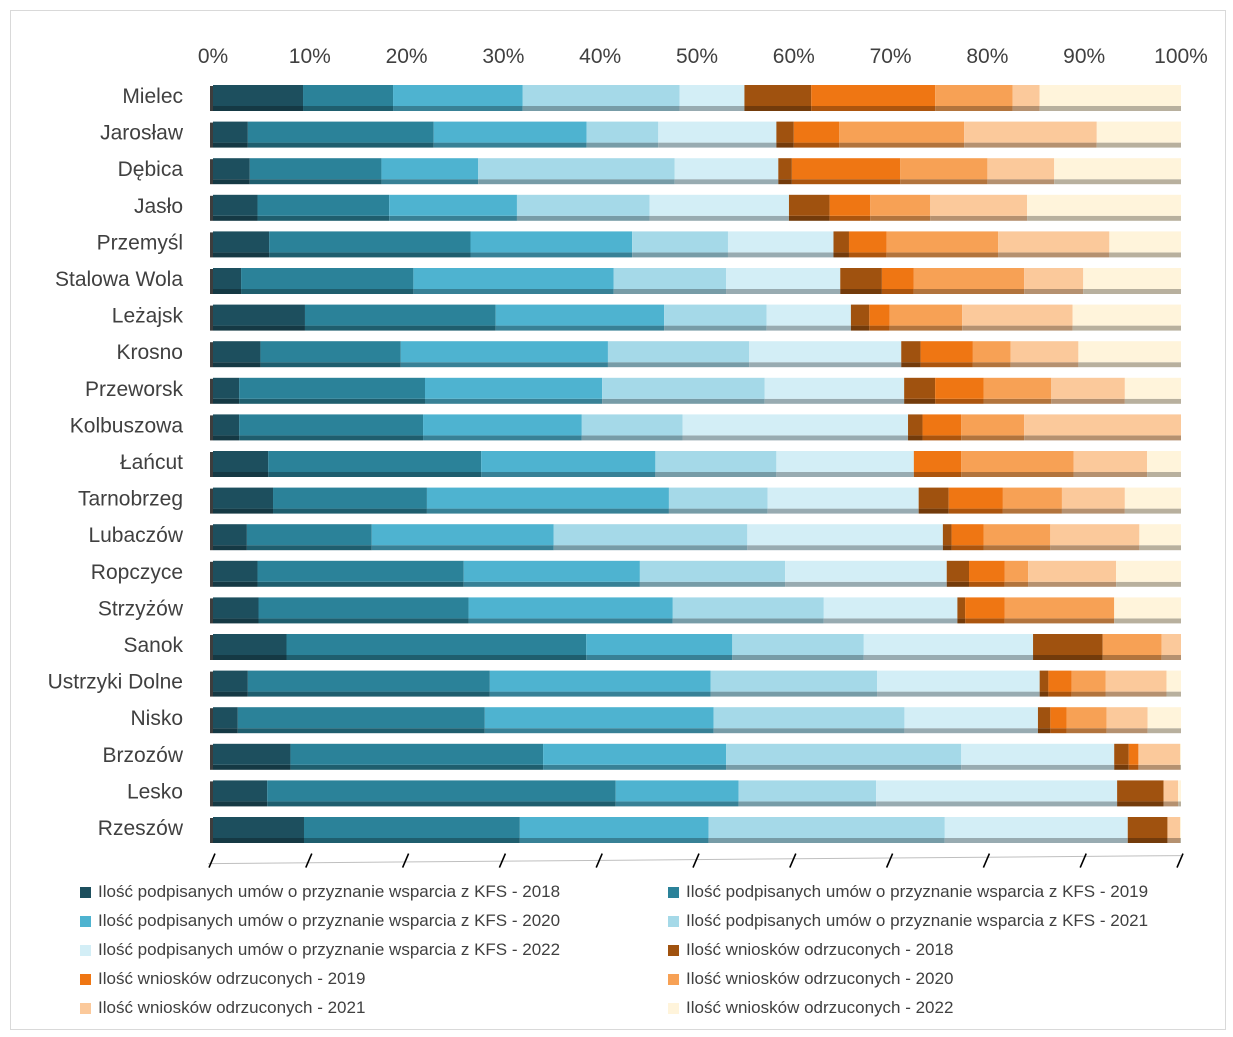 This screenshot has height=1037, width=1233. I want to click on legend-item: Ilość wniosków odrzuconych - 2020, so click(810, 979).